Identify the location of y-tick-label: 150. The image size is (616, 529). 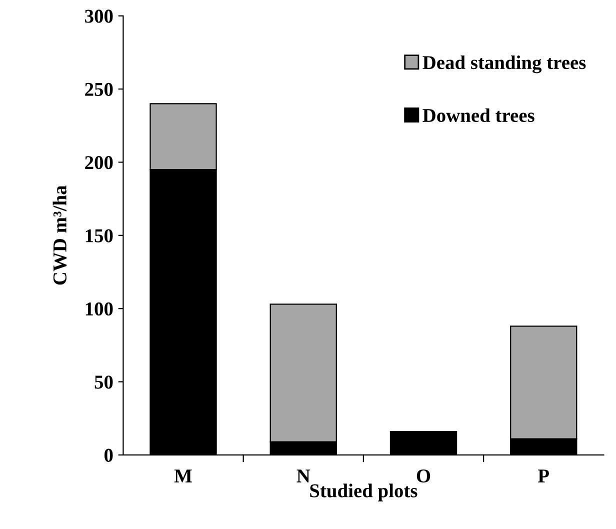
(99, 235).